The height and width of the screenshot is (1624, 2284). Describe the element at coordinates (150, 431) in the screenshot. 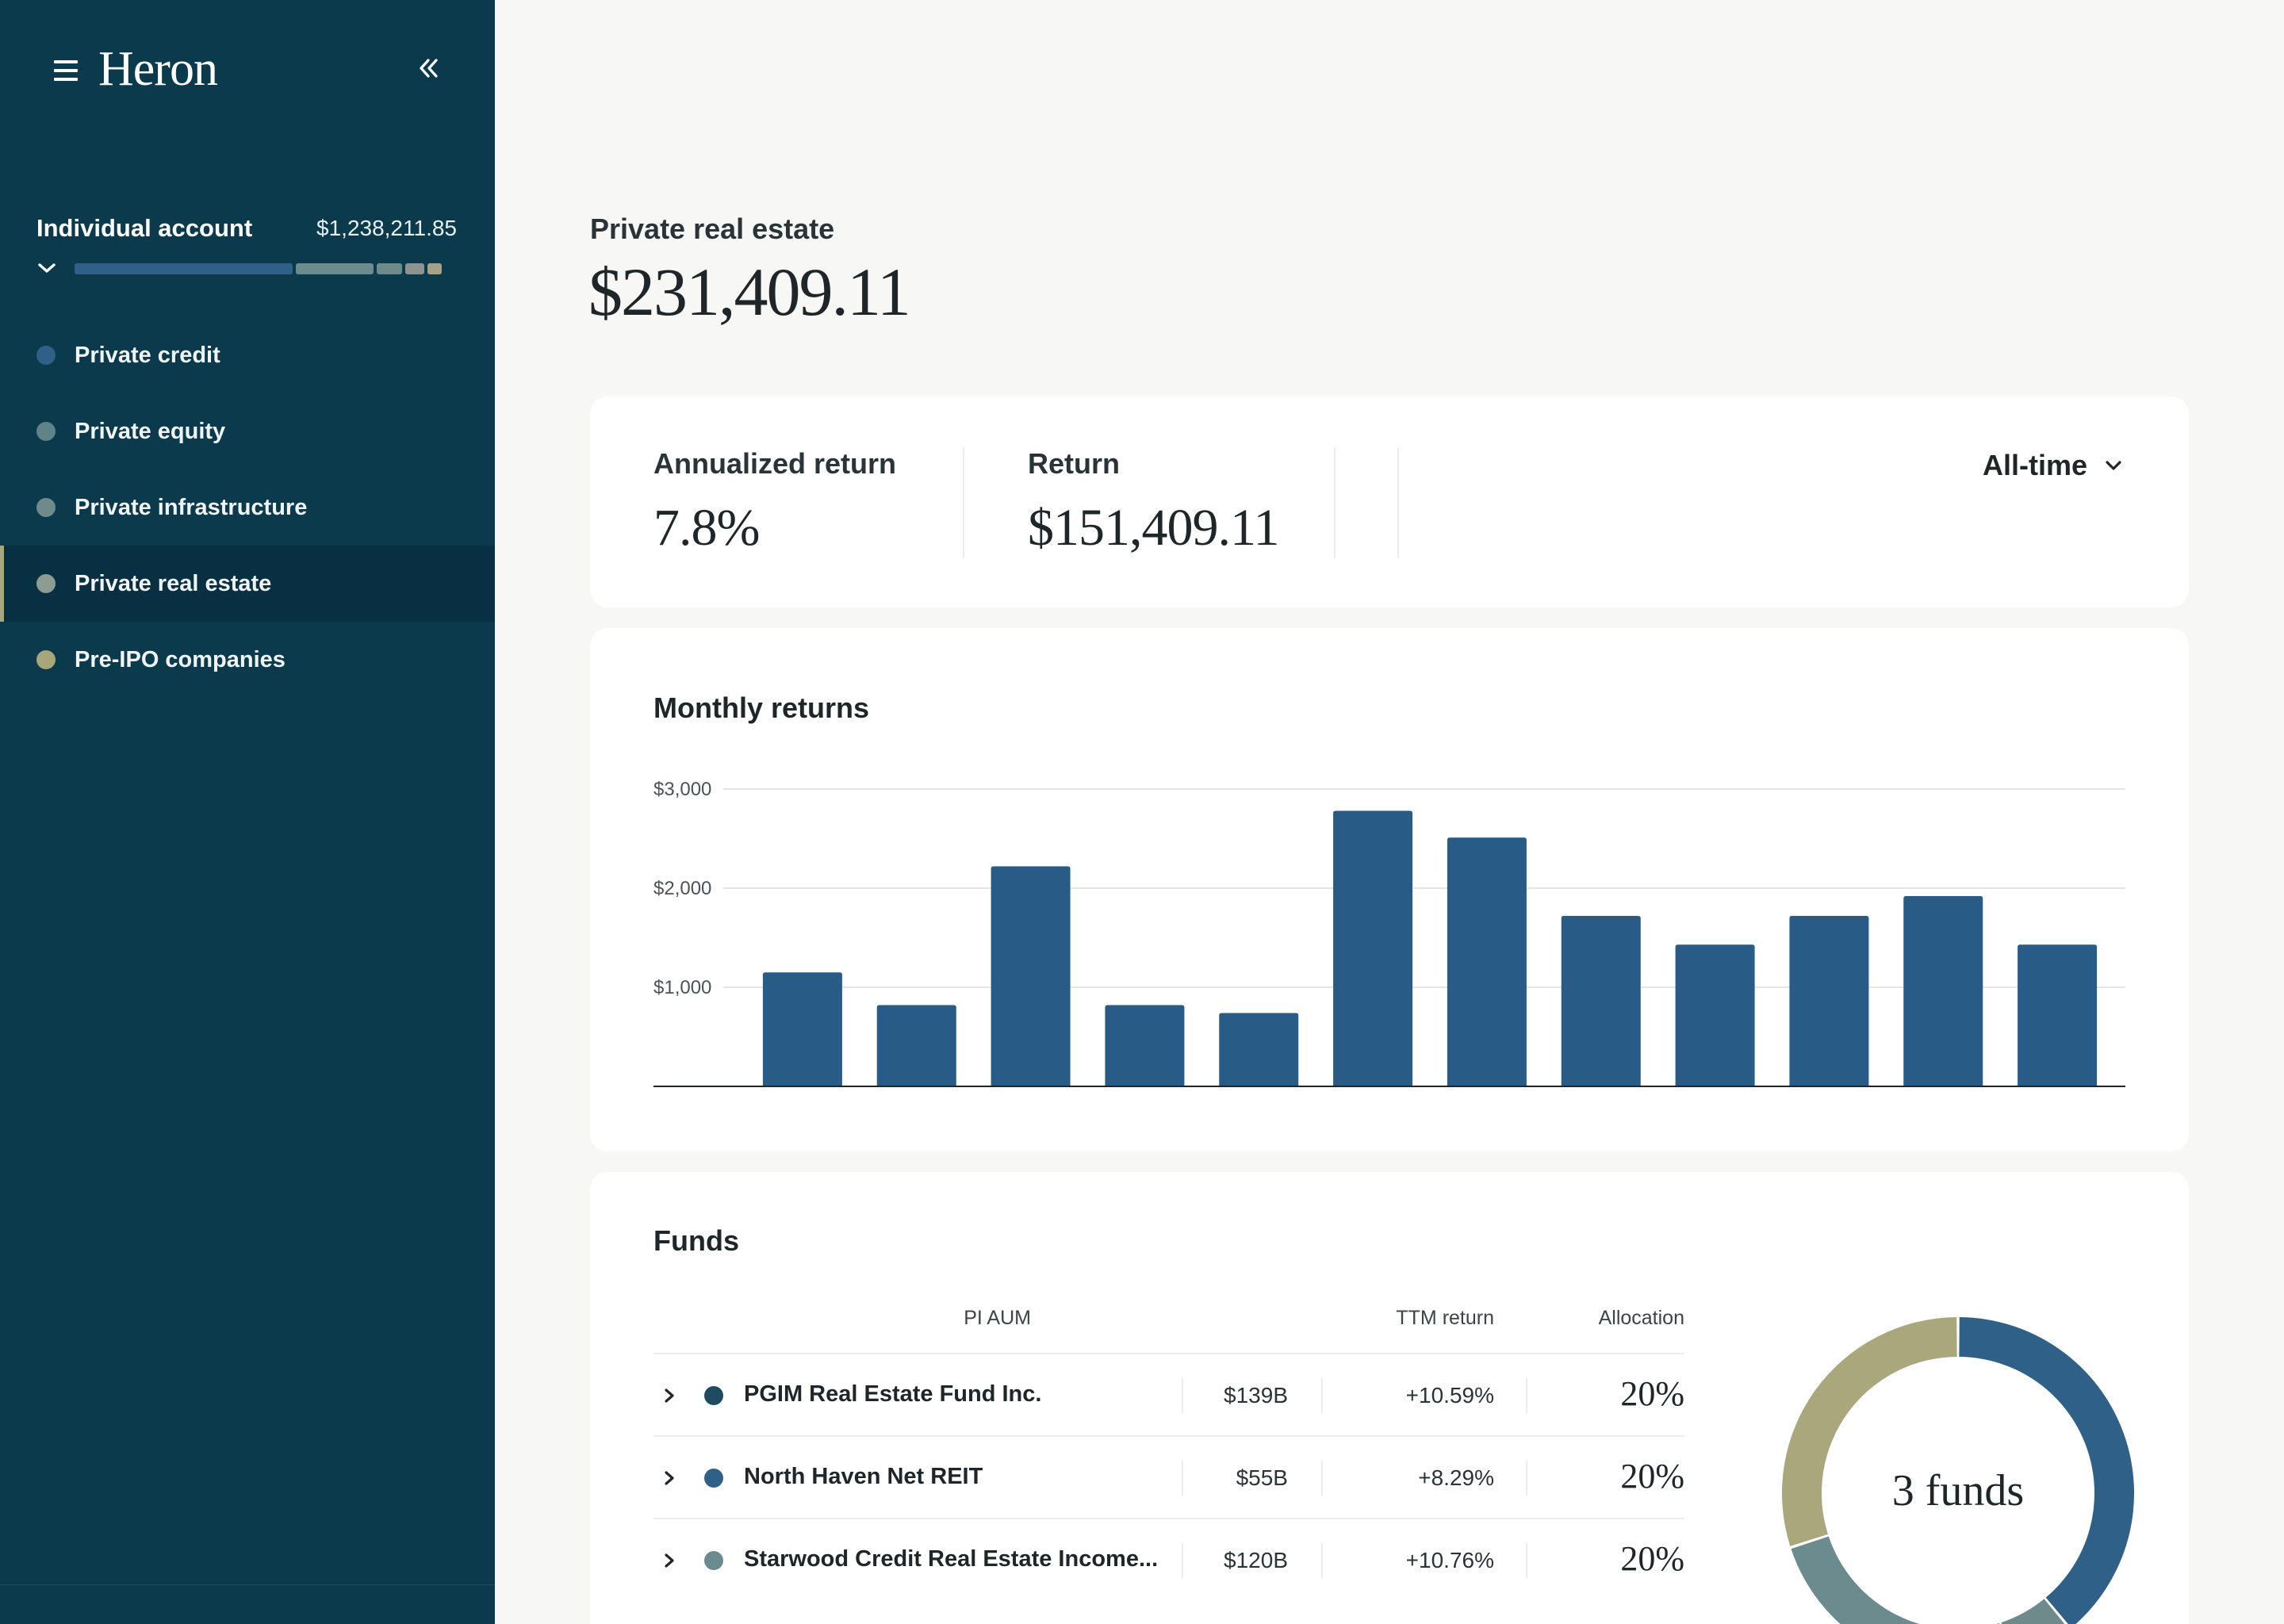

I see `sidebar-item-label: Private equity` at that location.